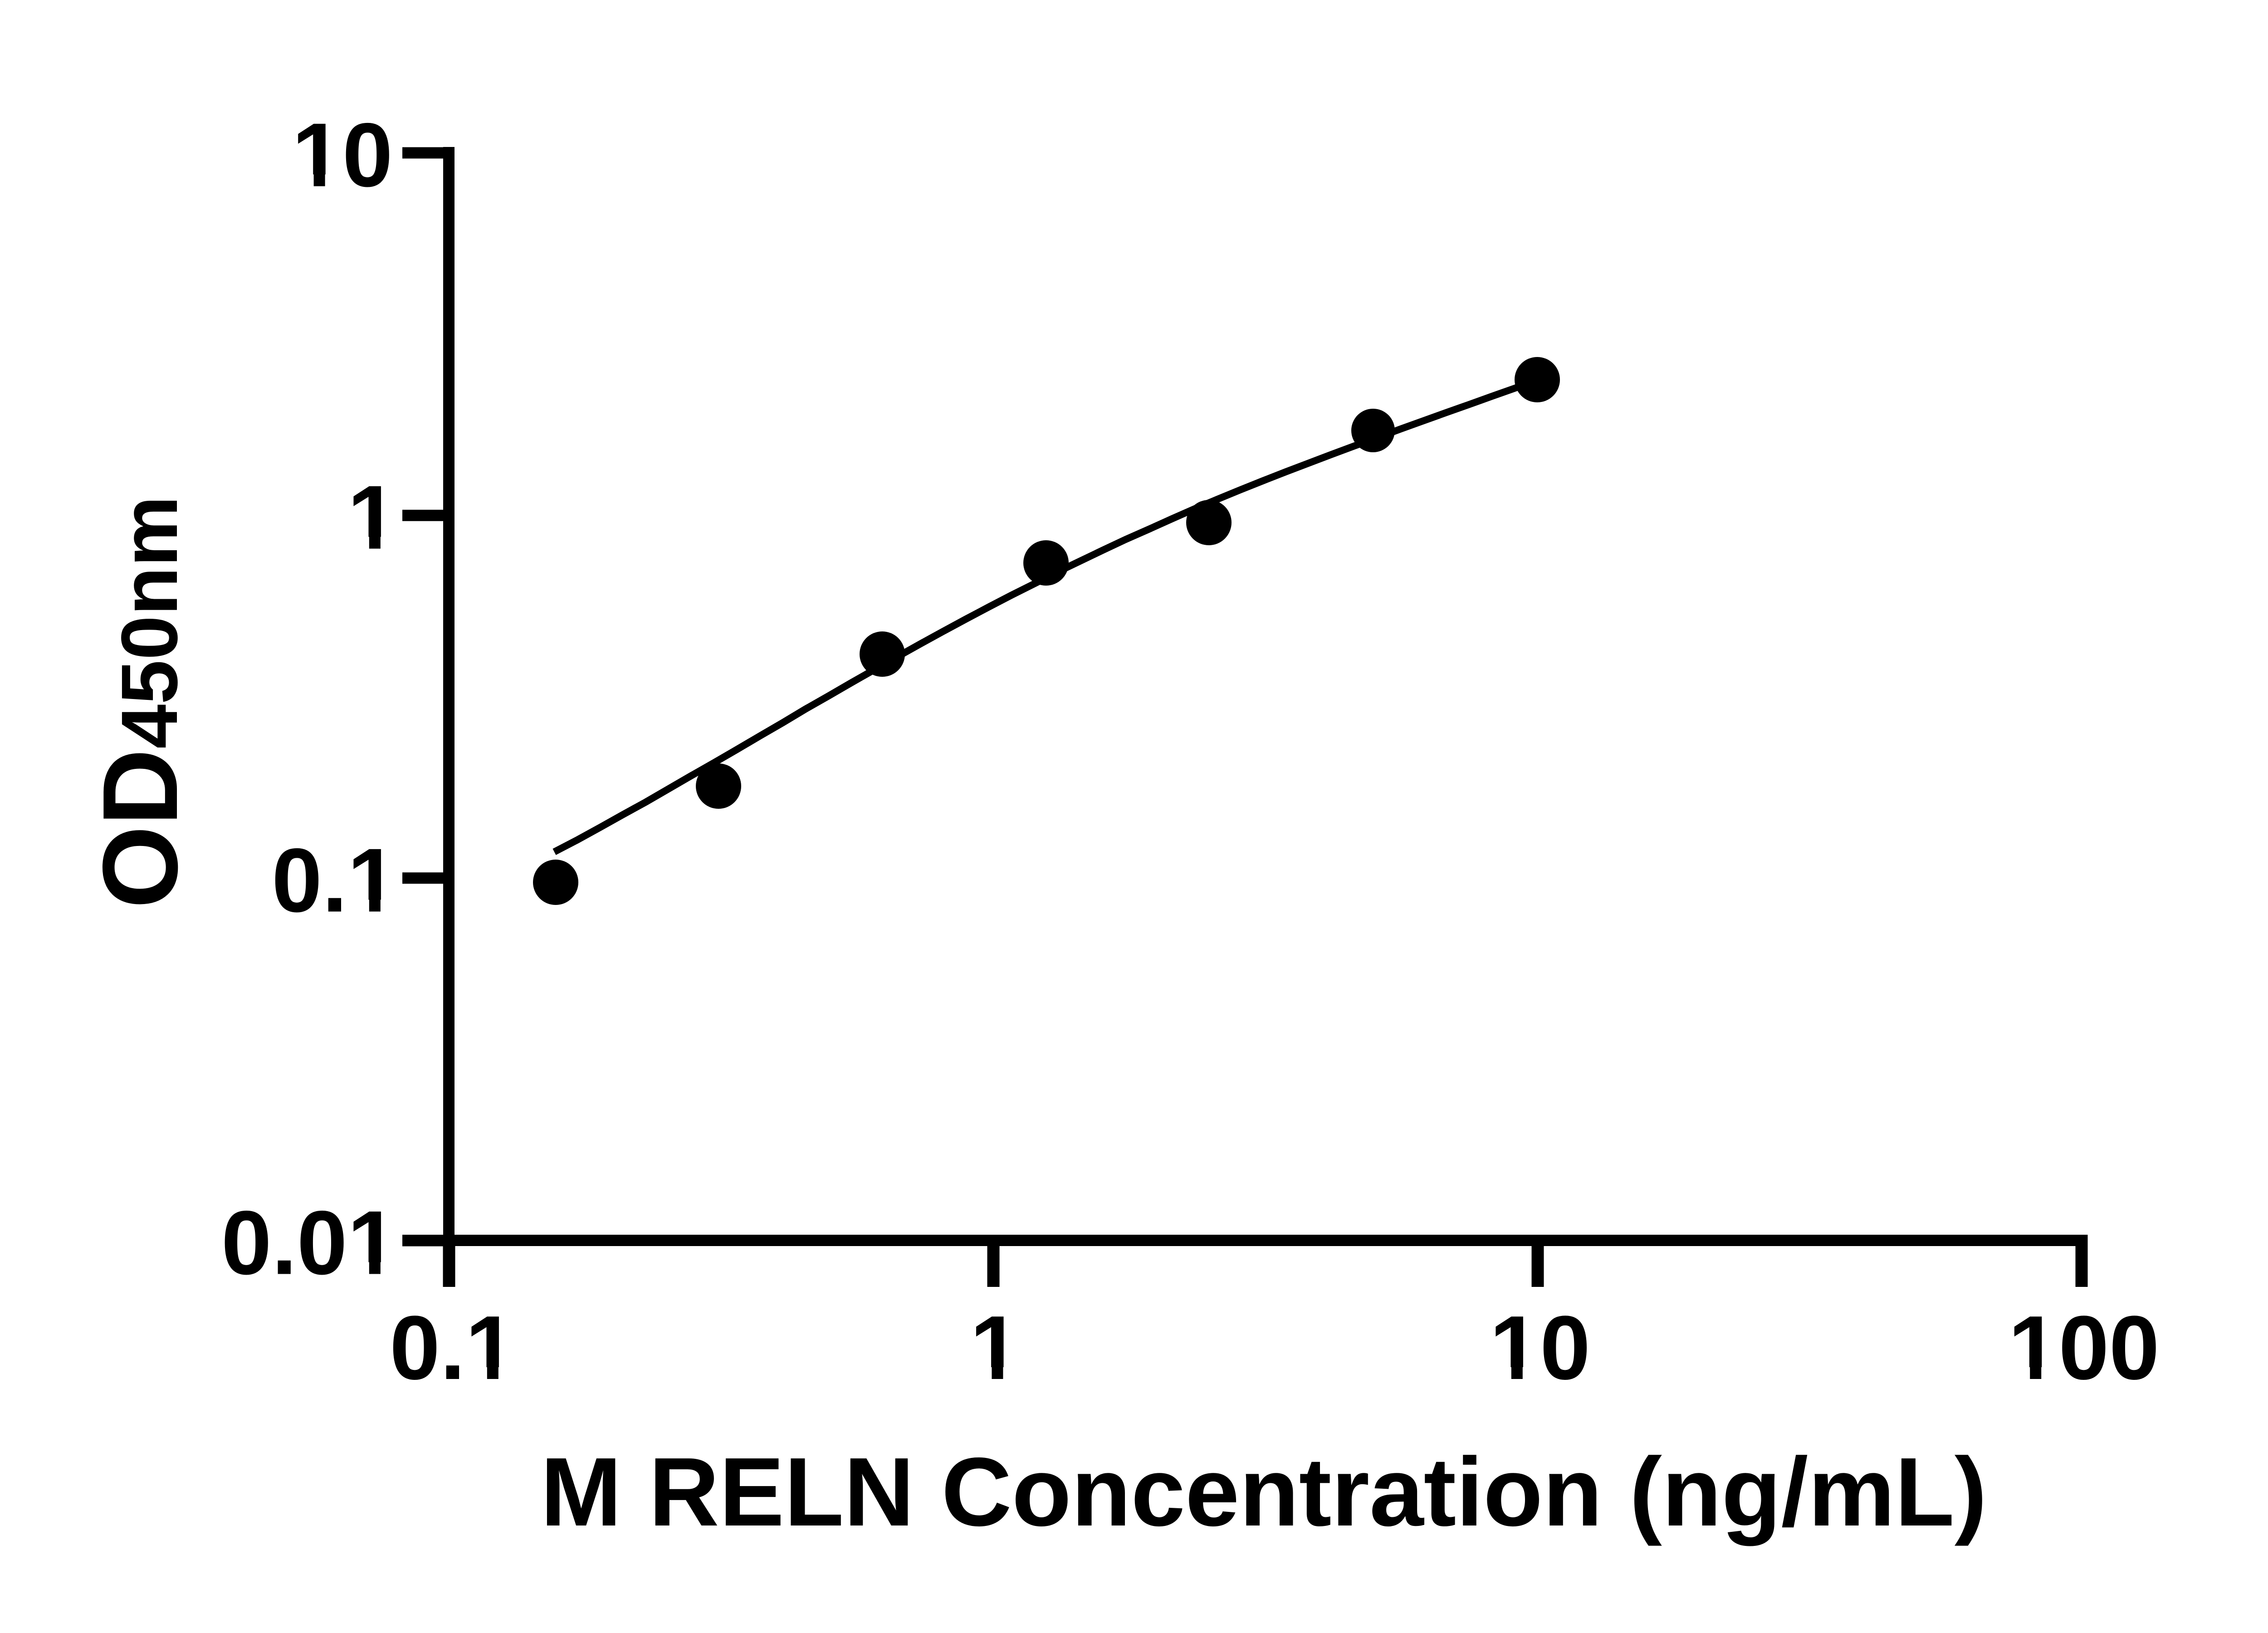  What do you see at coordinates (140, 702) in the screenshot?
I see `svg-text: OD450nm` at bounding box center [140, 702].